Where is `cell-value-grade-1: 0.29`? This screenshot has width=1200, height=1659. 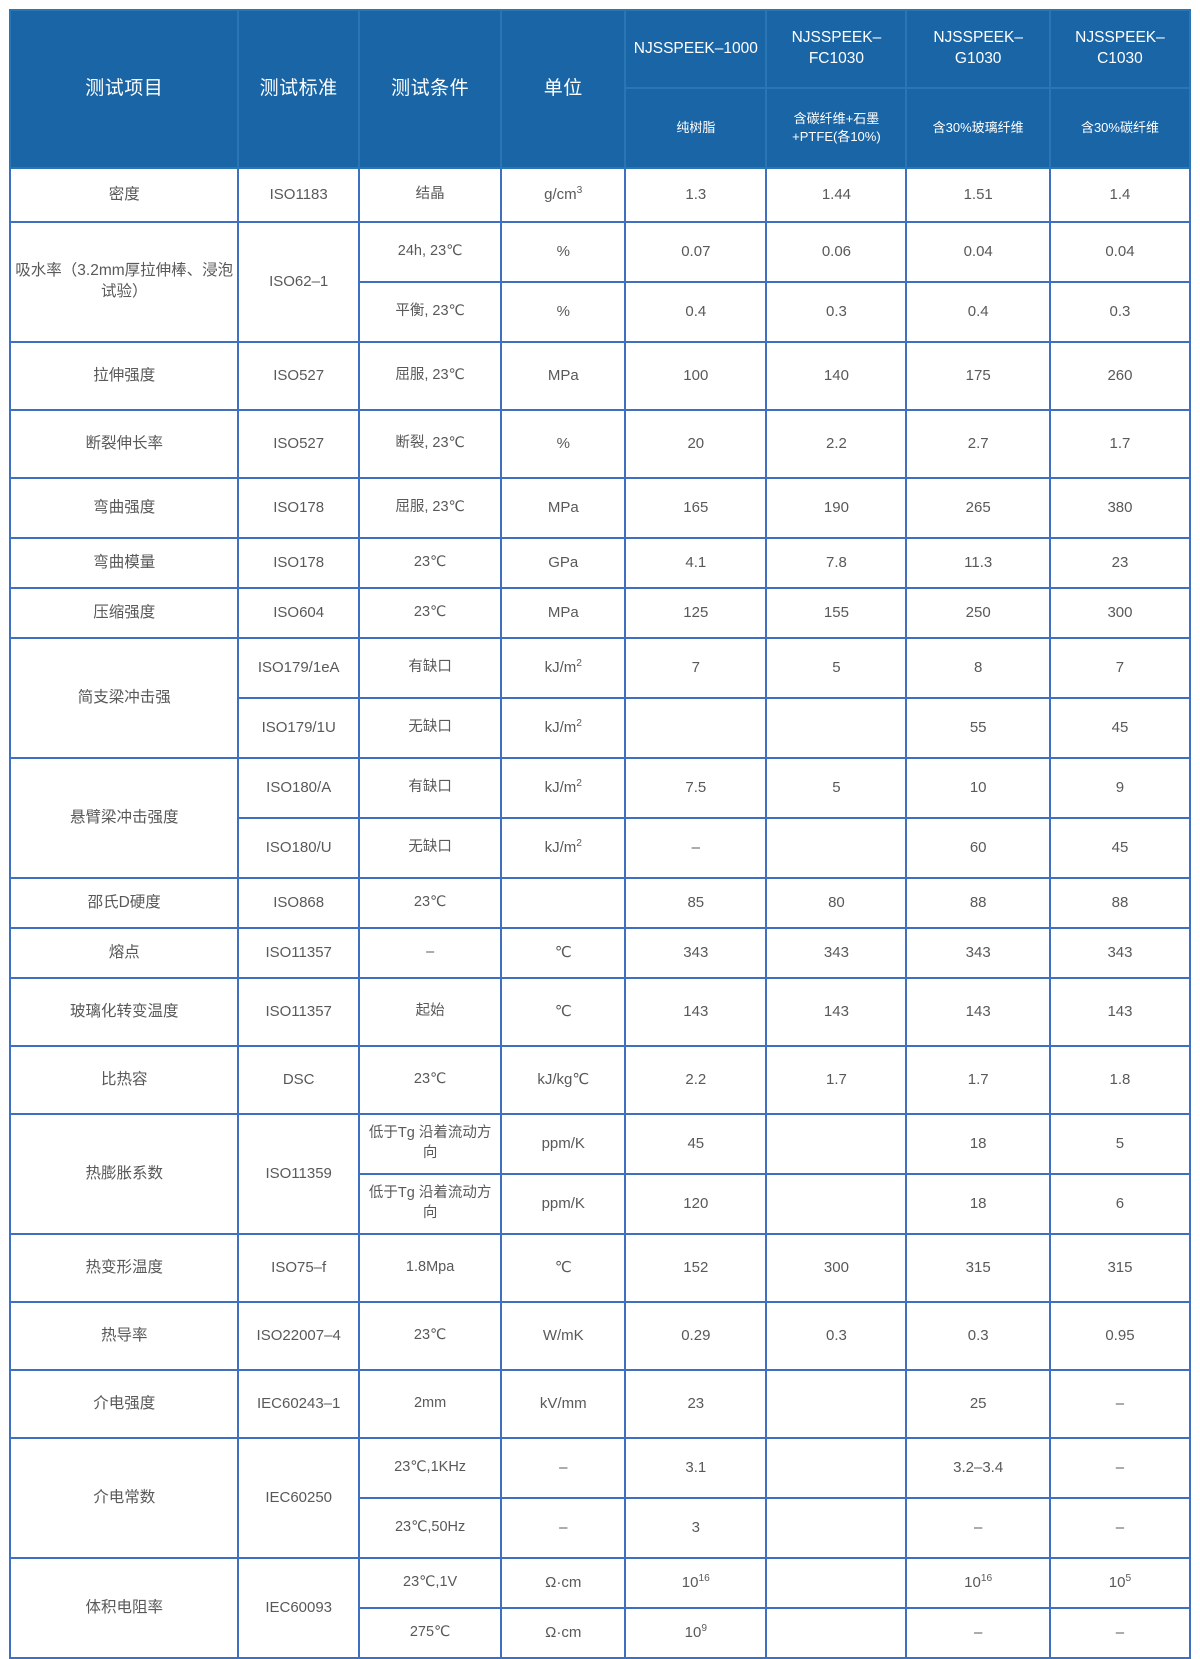
cell-value-grade-1: 0.29 is located at coordinates (696, 1336).